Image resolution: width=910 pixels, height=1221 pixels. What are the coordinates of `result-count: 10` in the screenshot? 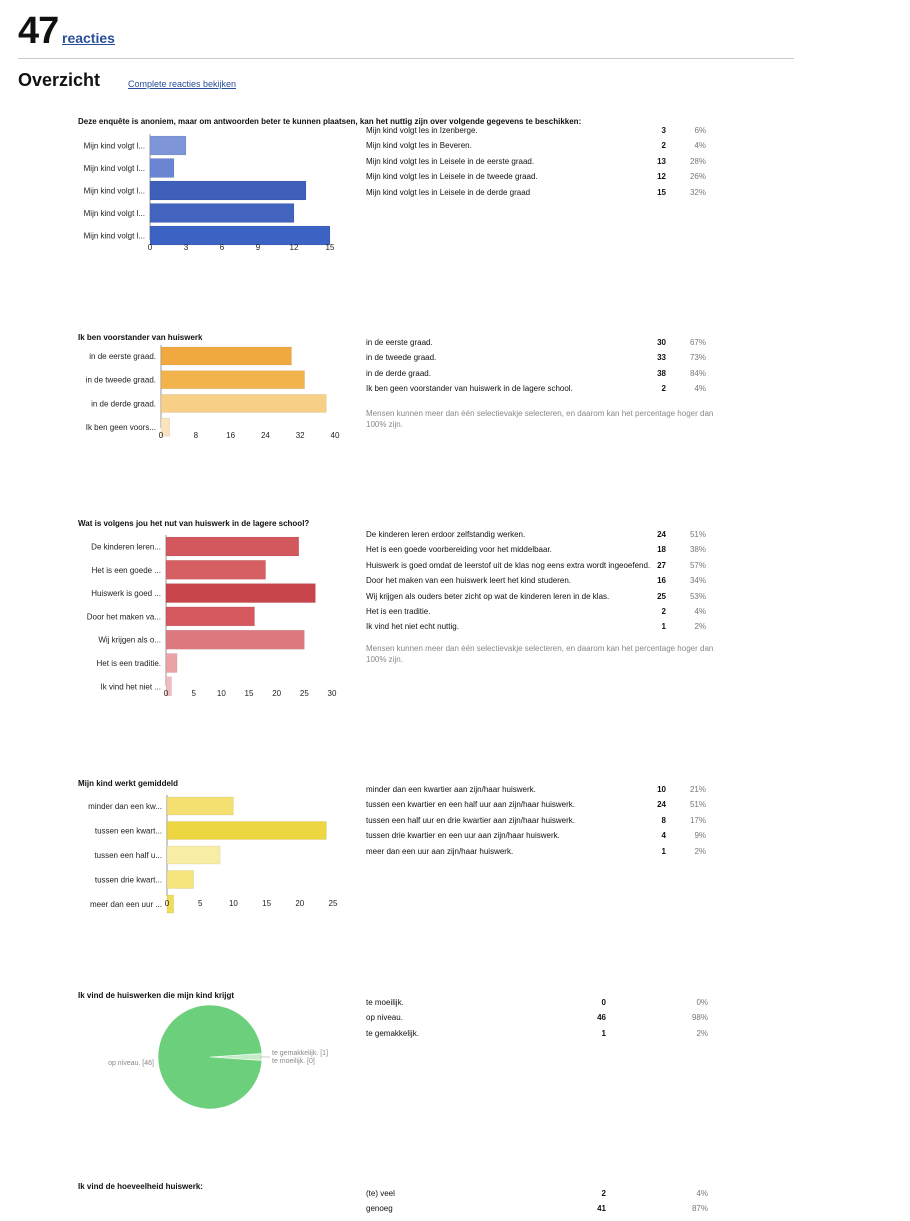 It's located at (661, 789).